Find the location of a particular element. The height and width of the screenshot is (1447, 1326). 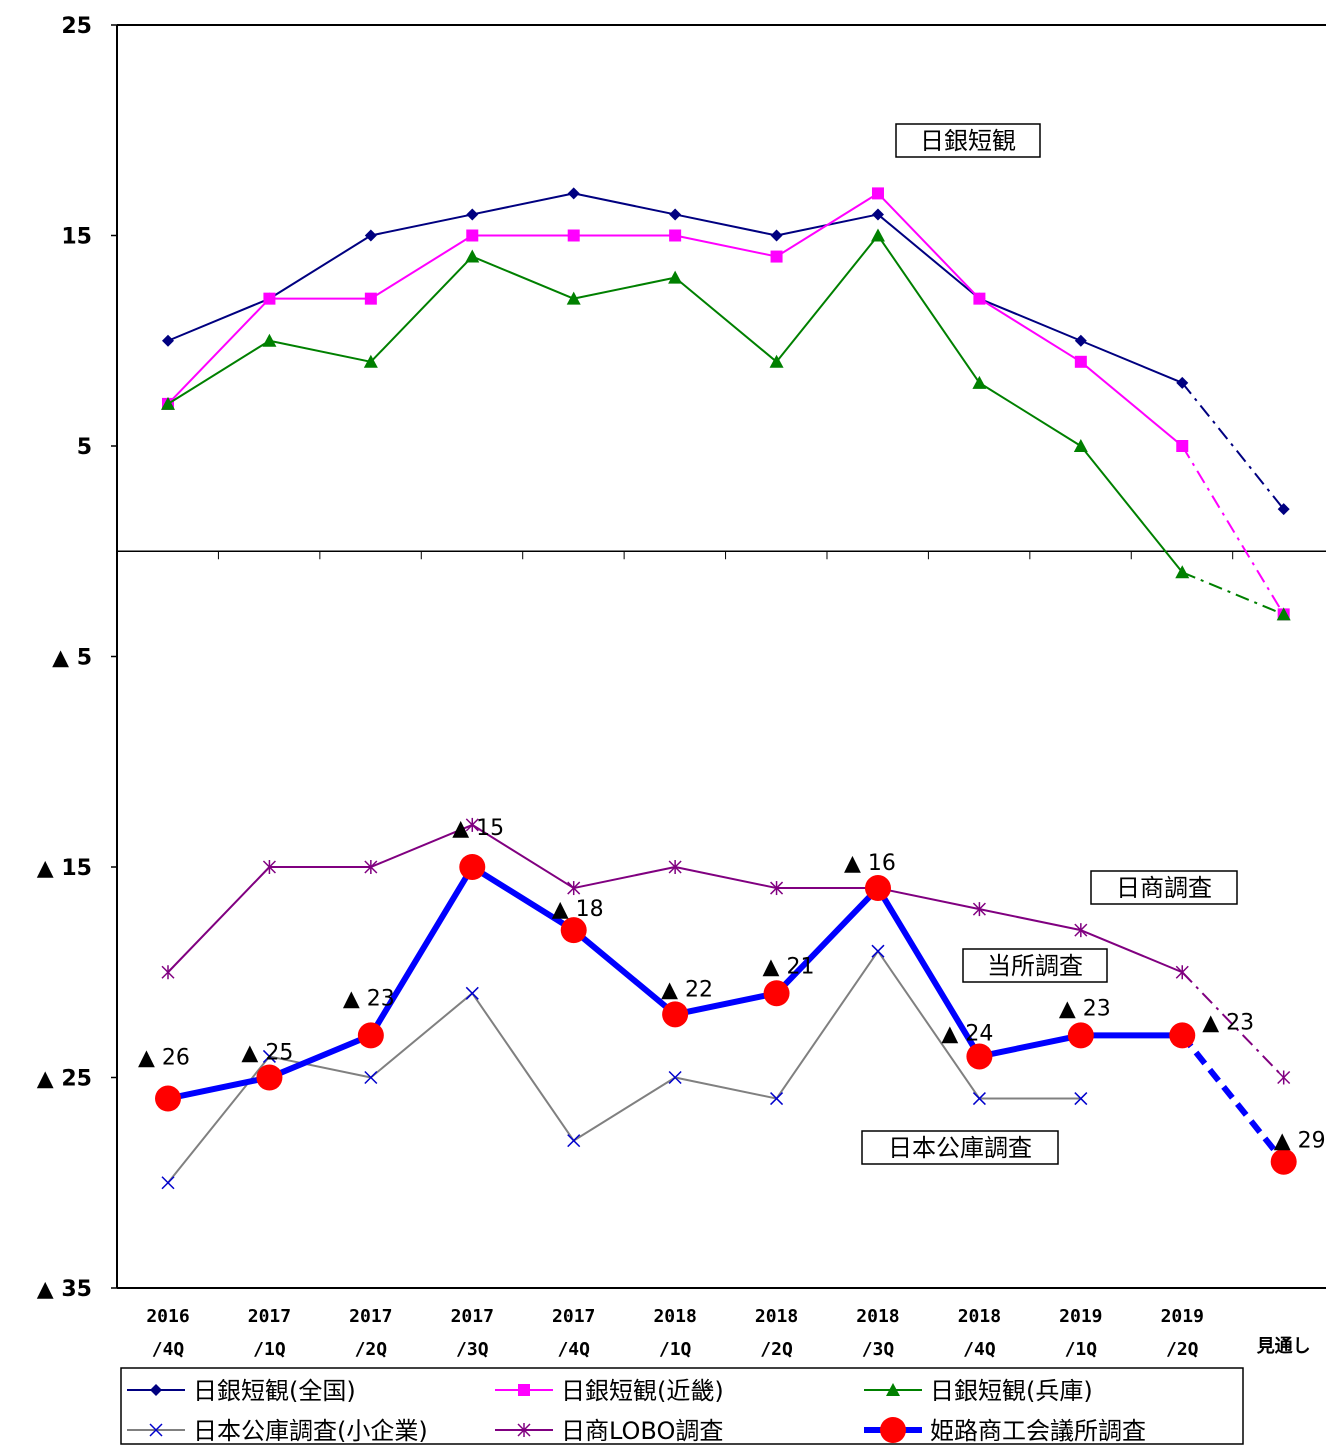

y-tick-label: ▲ 5 is located at coordinates (72, 658).